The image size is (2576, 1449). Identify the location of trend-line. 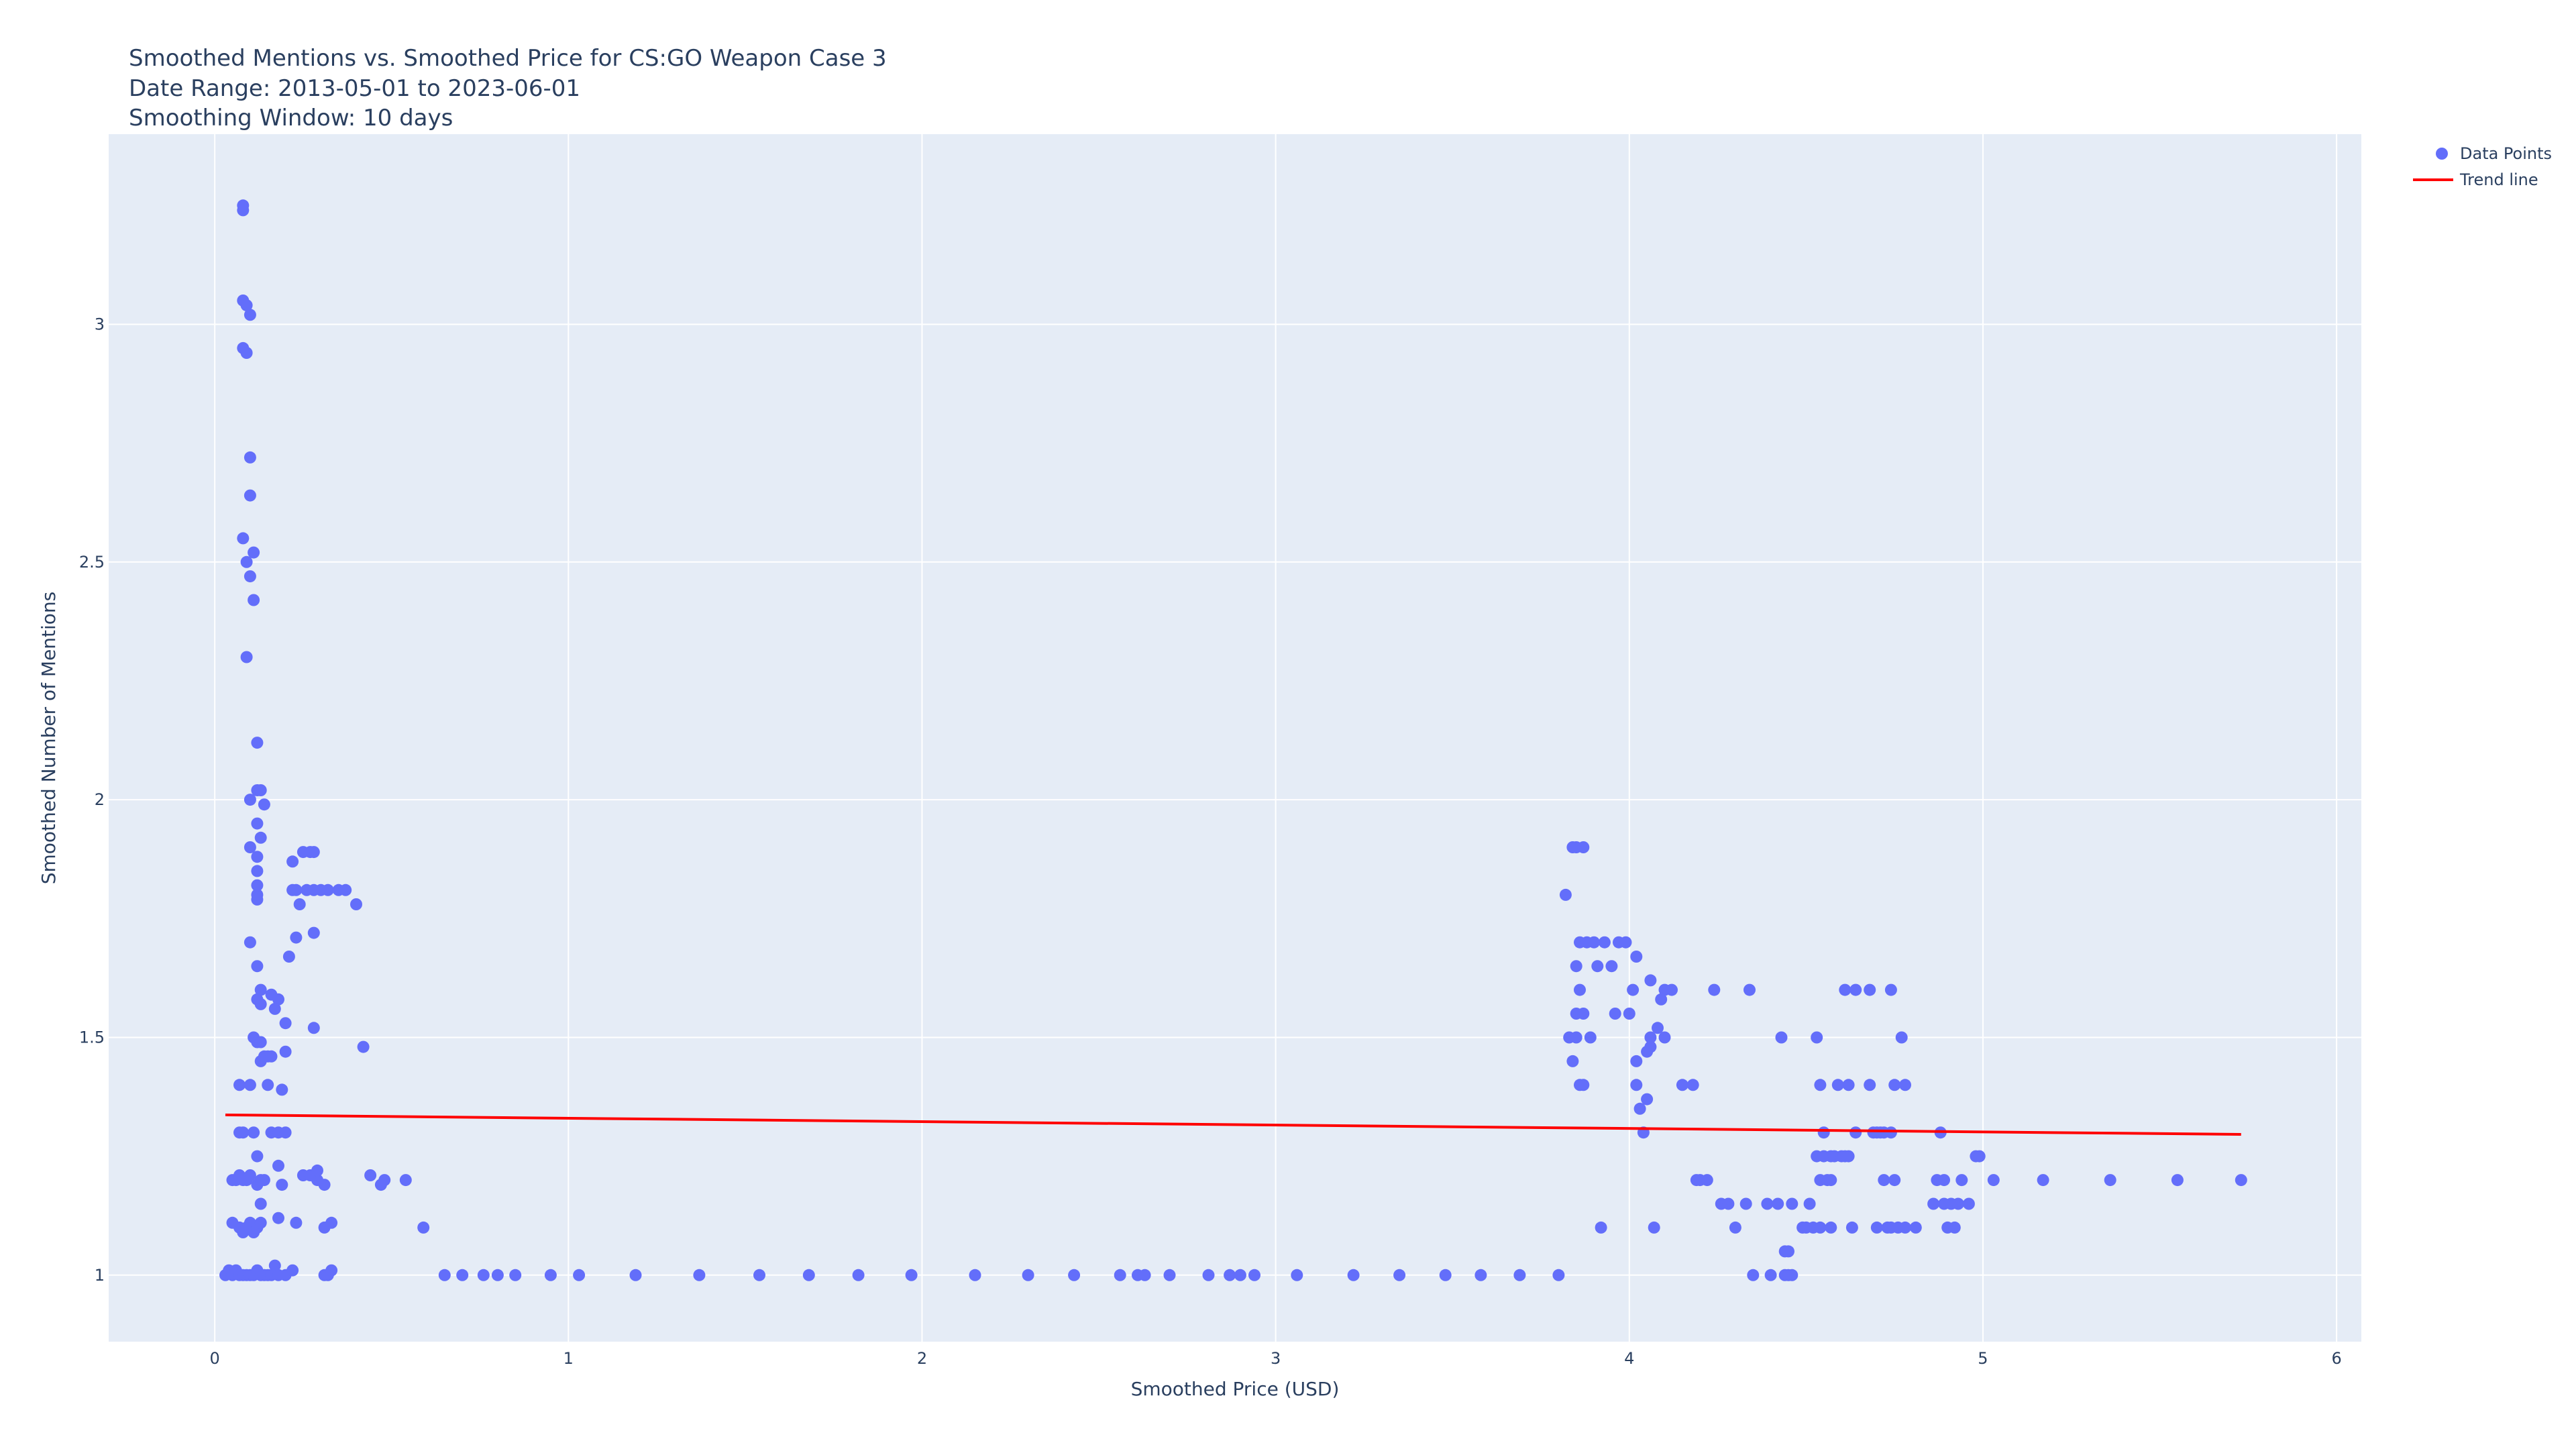
(1233, 1124).